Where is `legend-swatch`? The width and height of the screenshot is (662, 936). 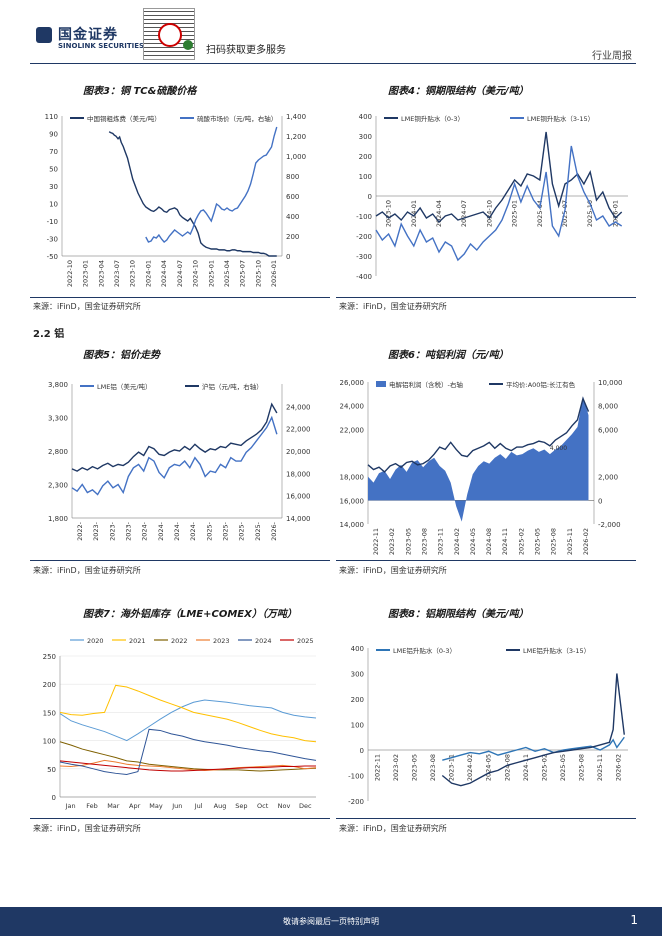
legend-swatch is located at coordinates (381, 384).